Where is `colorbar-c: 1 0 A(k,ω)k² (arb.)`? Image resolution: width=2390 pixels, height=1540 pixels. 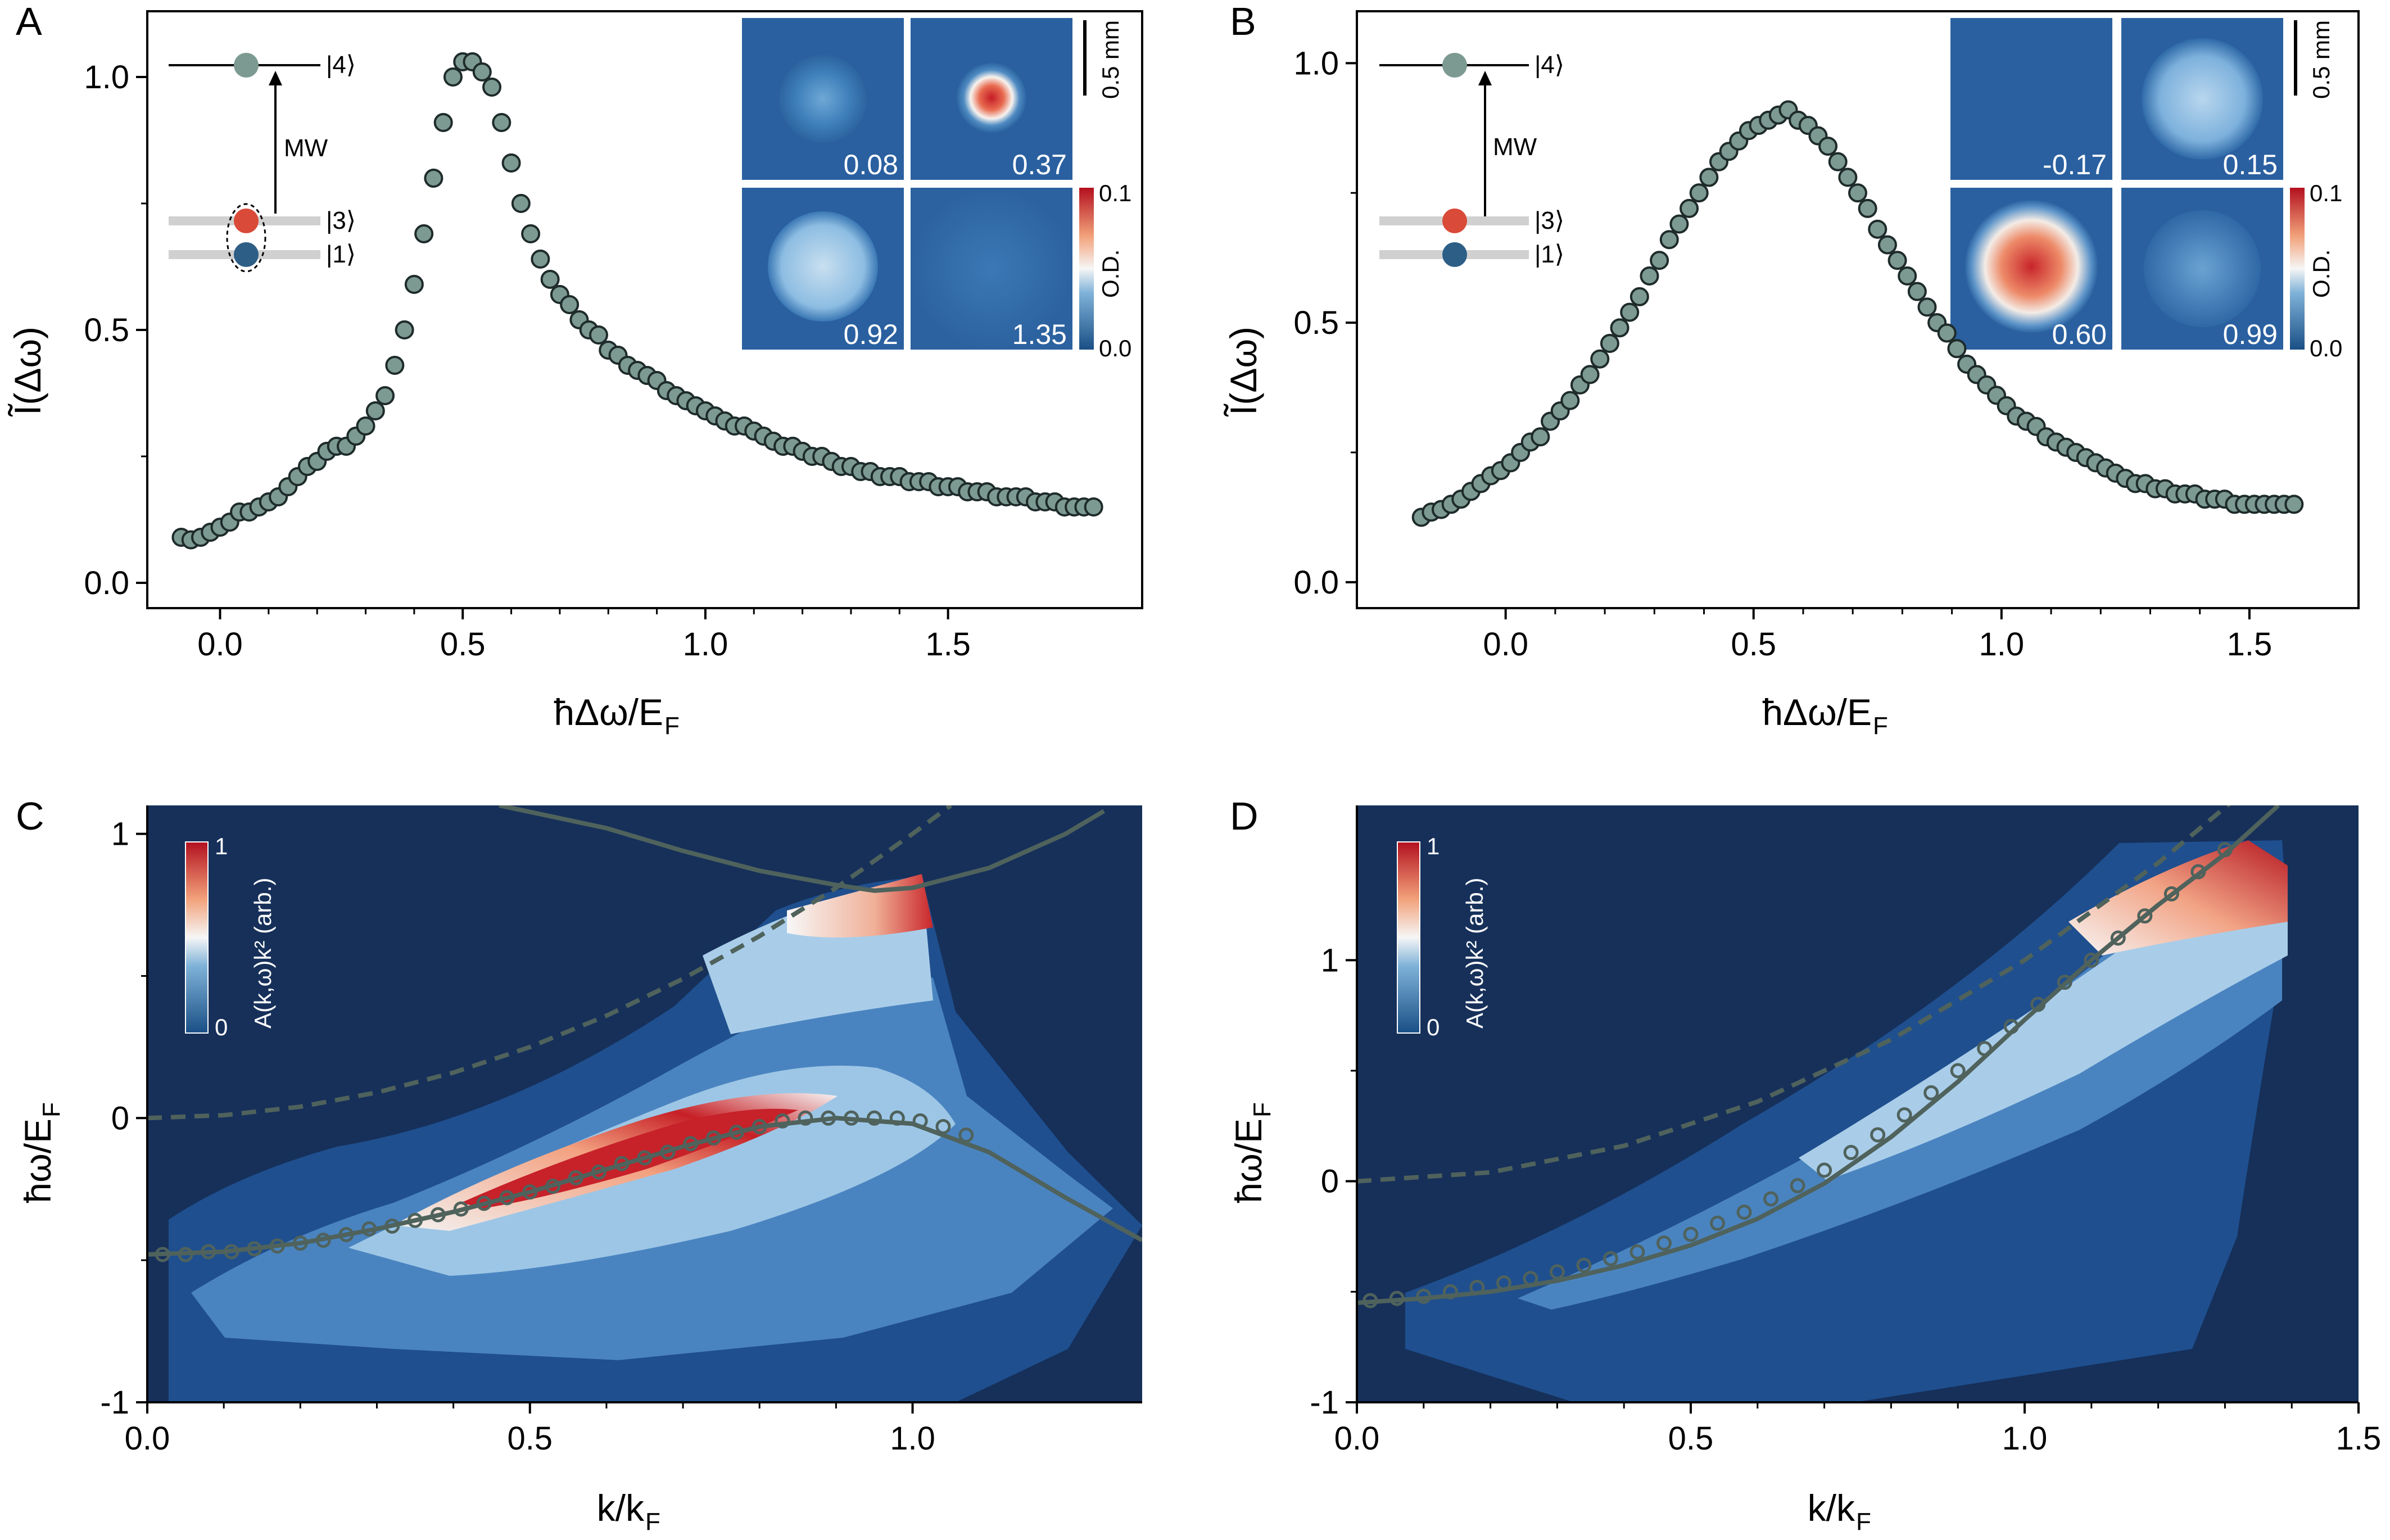
colorbar-c: 1 0 A(k,ω)k² (arb.) is located at coordinates (230, 936).